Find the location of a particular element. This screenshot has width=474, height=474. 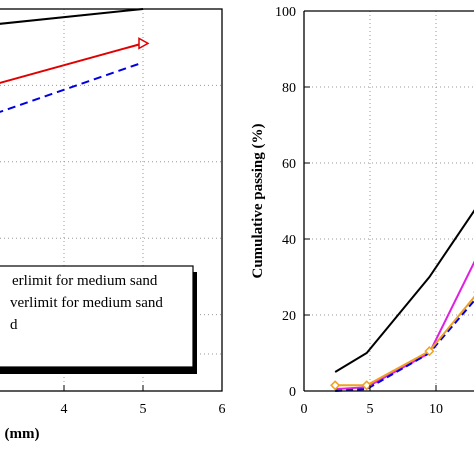

x-tick-label: 0 is located at coordinates (304, 409).